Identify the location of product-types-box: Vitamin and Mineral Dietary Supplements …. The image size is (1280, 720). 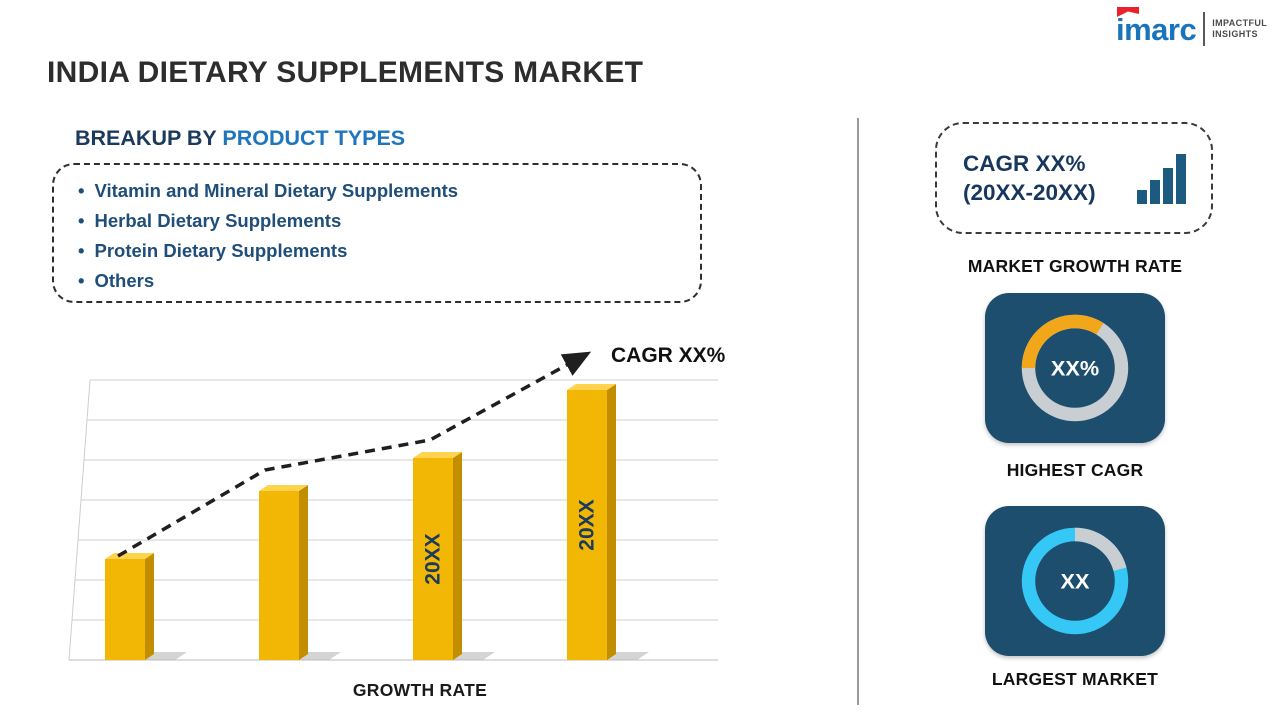
(377, 233).